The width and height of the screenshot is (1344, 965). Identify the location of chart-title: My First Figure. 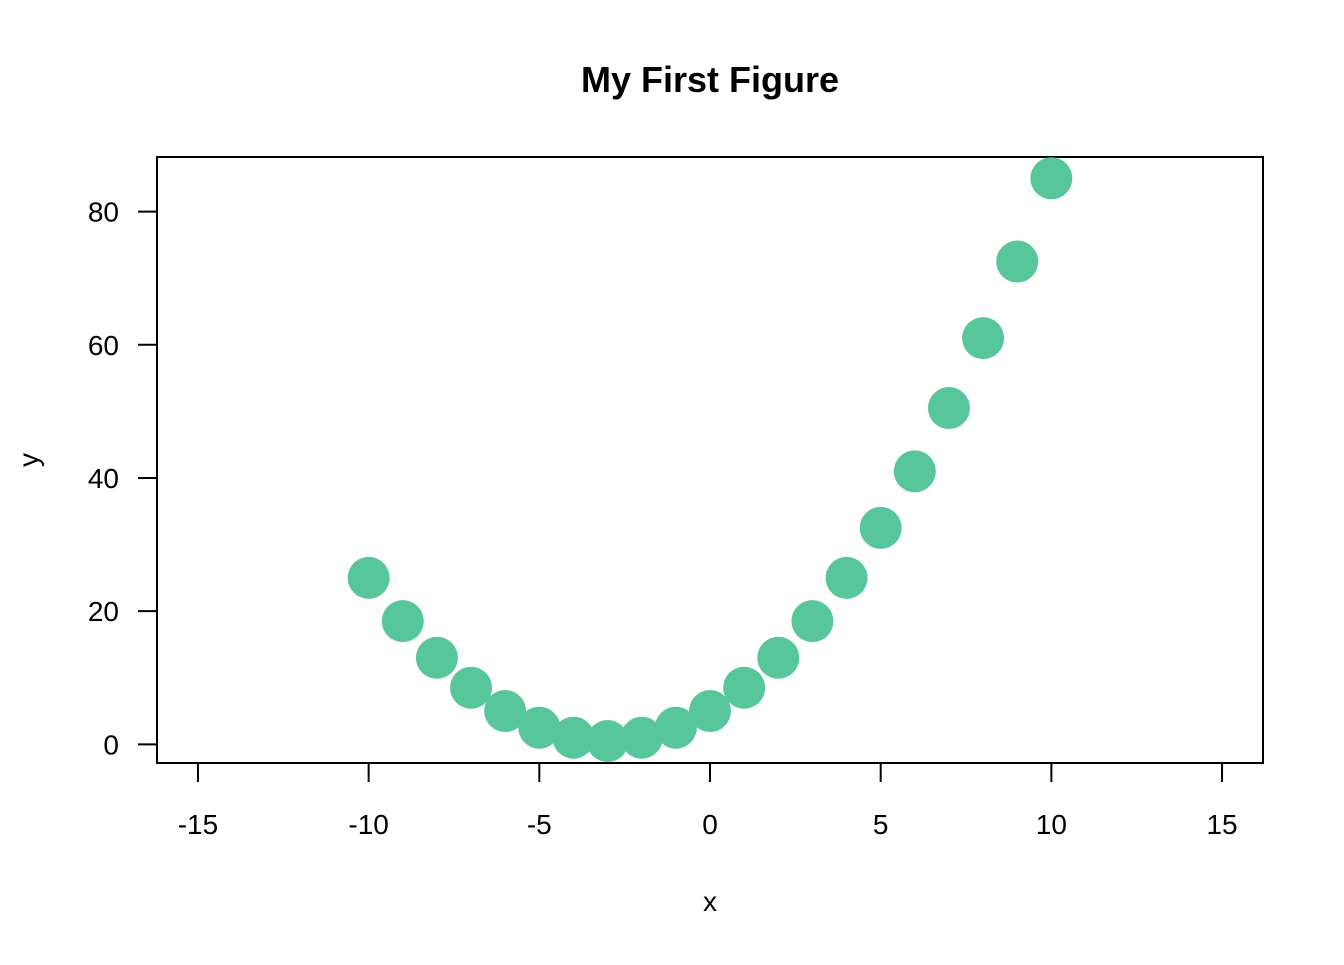
(710, 79).